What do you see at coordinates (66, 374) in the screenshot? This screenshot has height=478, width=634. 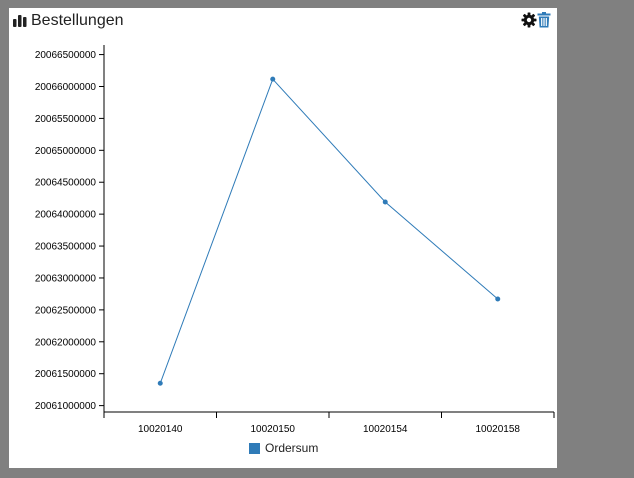 I see `y-tick-label: 20061500000` at bounding box center [66, 374].